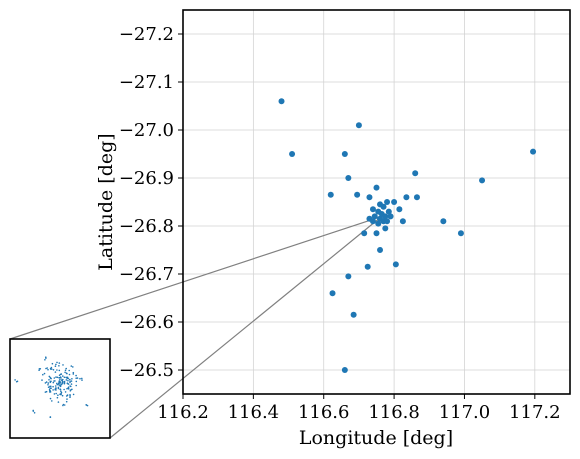 The width and height of the screenshot is (580, 459). Describe the element at coordinates (465, 412) in the screenshot. I see `x-tick-label: 117.0` at that location.